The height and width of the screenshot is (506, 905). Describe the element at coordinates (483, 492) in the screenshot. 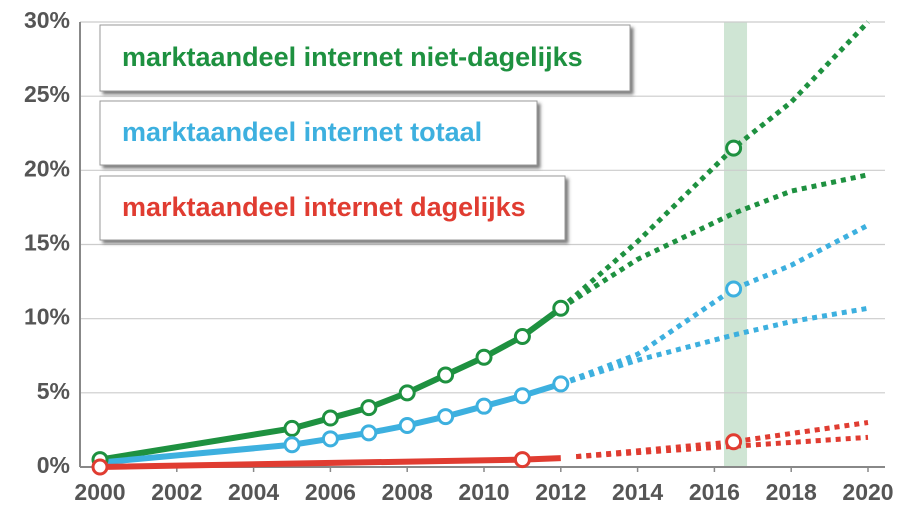

I see `x-tick-label: 2010` at that location.